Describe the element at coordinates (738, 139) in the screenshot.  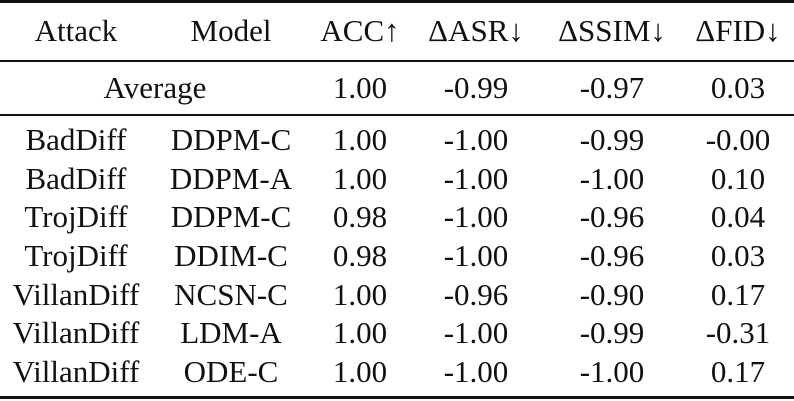
I see `cell-fid: -0.00` at that location.